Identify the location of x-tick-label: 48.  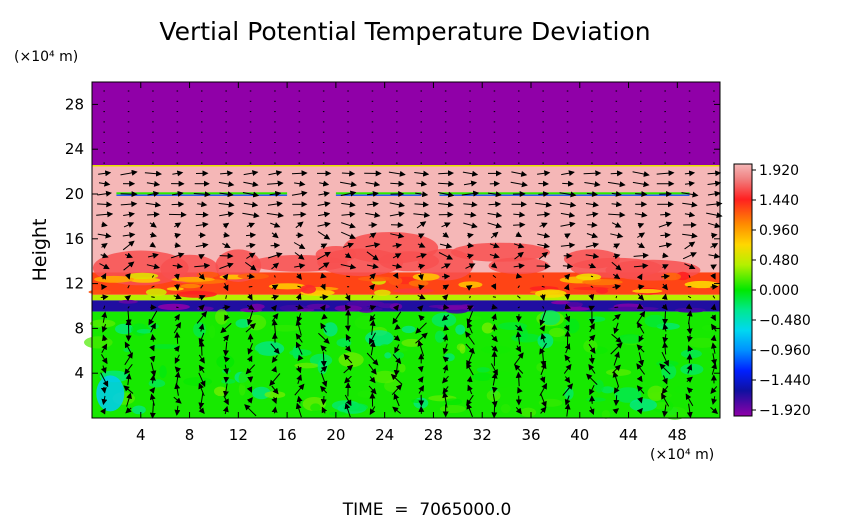
(677, 435).